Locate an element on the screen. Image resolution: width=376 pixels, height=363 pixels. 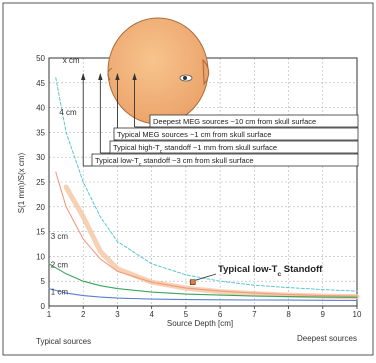
head-illustration is located at coordinates (158, 71).